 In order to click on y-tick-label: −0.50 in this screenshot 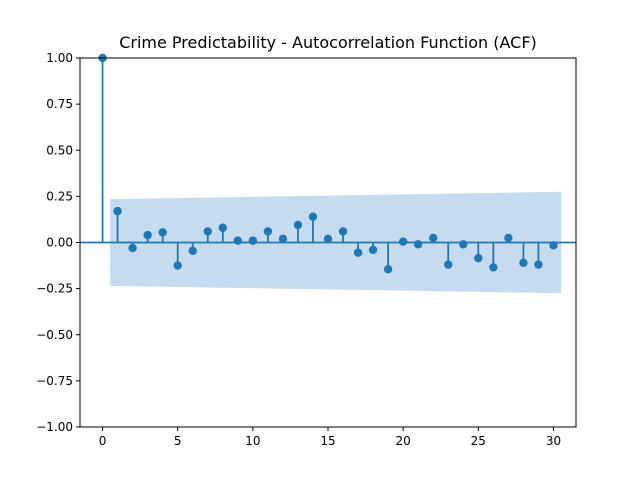, I will do `click(54, 335)`.